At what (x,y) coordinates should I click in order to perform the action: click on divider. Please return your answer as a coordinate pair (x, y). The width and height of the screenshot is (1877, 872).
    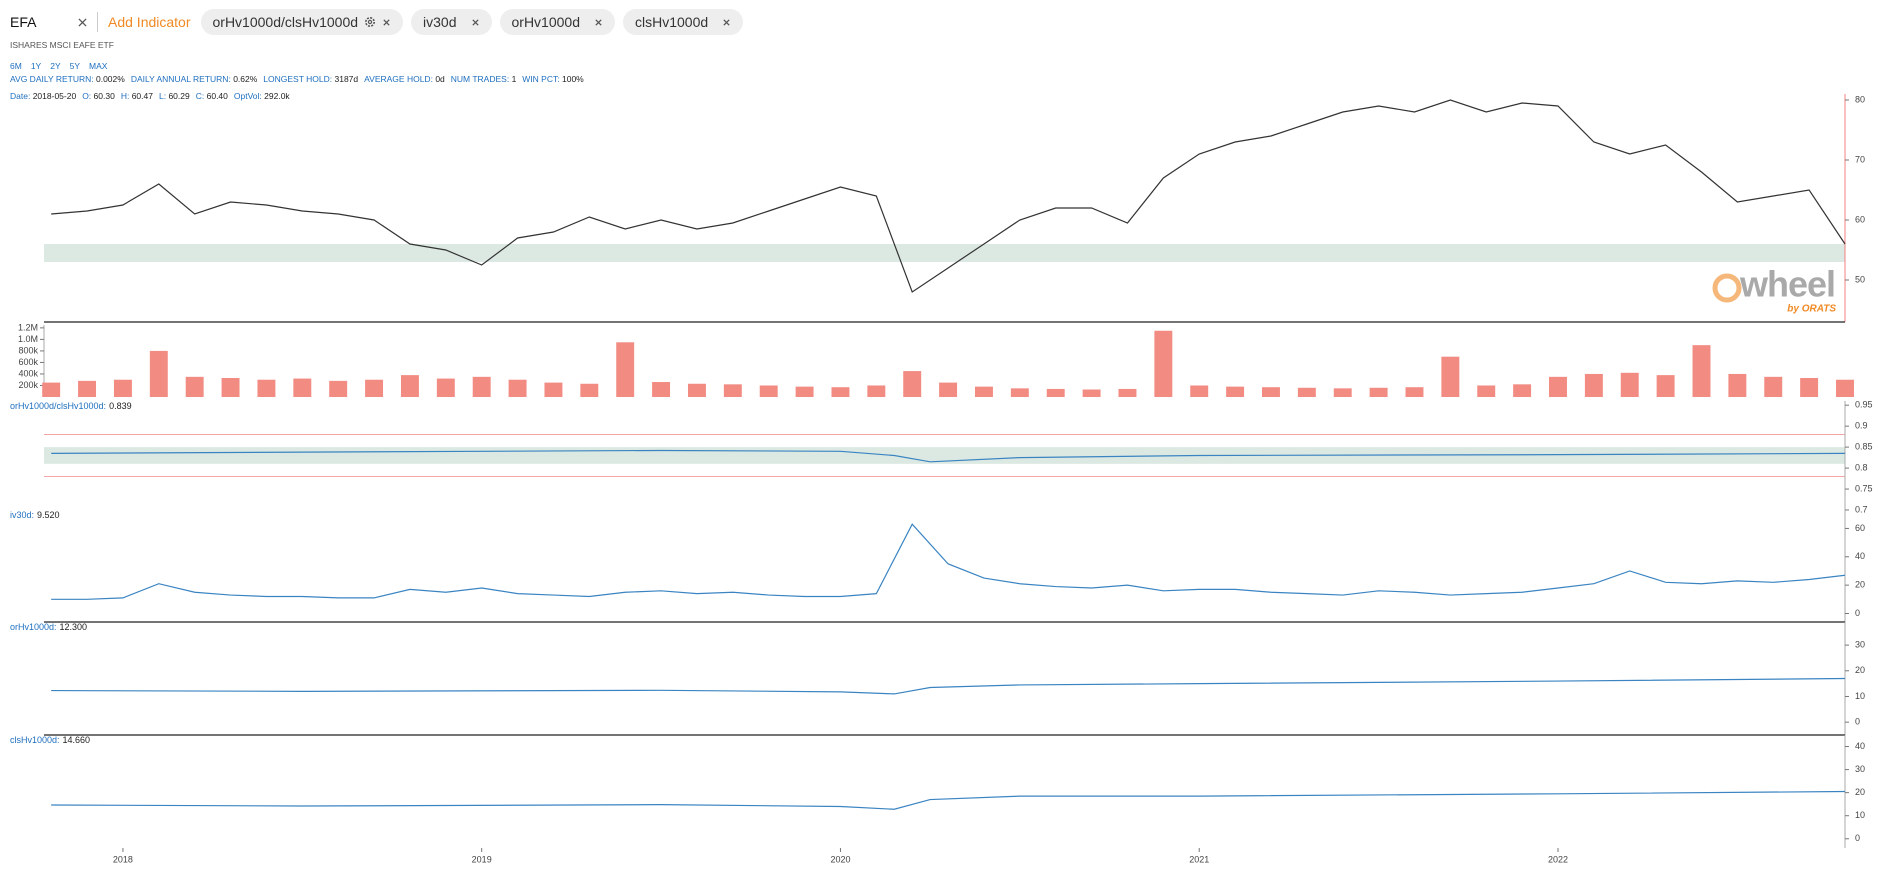
    Looking at the image, I should click on (97, 22).